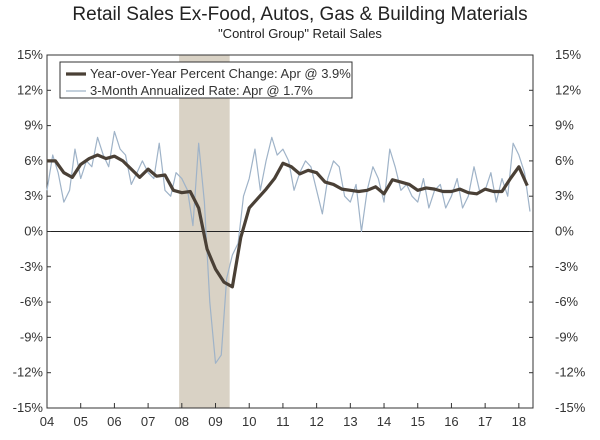 This screenshot has width=600, height=440. I want to click on y-tick-label-right: 9%, so click(564, 125).